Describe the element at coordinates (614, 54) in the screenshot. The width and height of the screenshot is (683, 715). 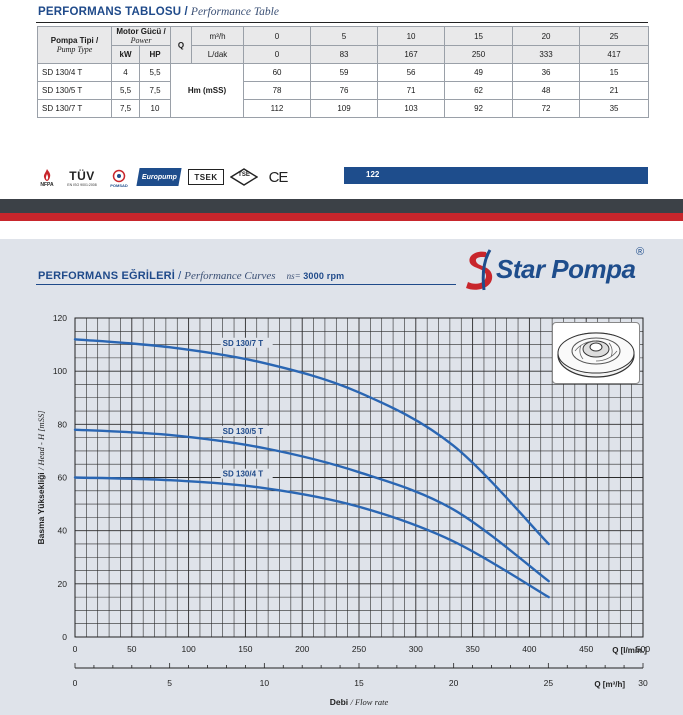
I see `q-ldak-5: 417` at that location.